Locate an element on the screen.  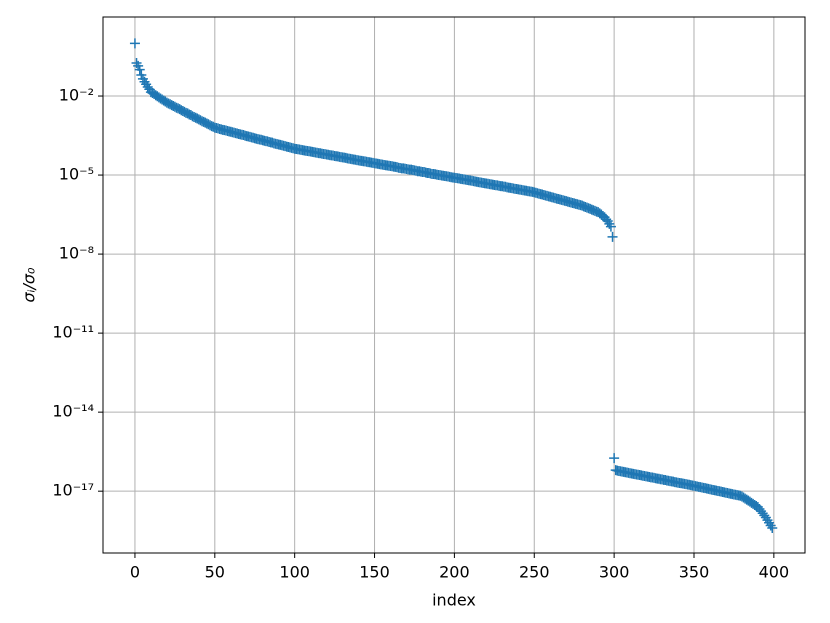
x-tick-label: 250 is located at coordinates (534, 572).